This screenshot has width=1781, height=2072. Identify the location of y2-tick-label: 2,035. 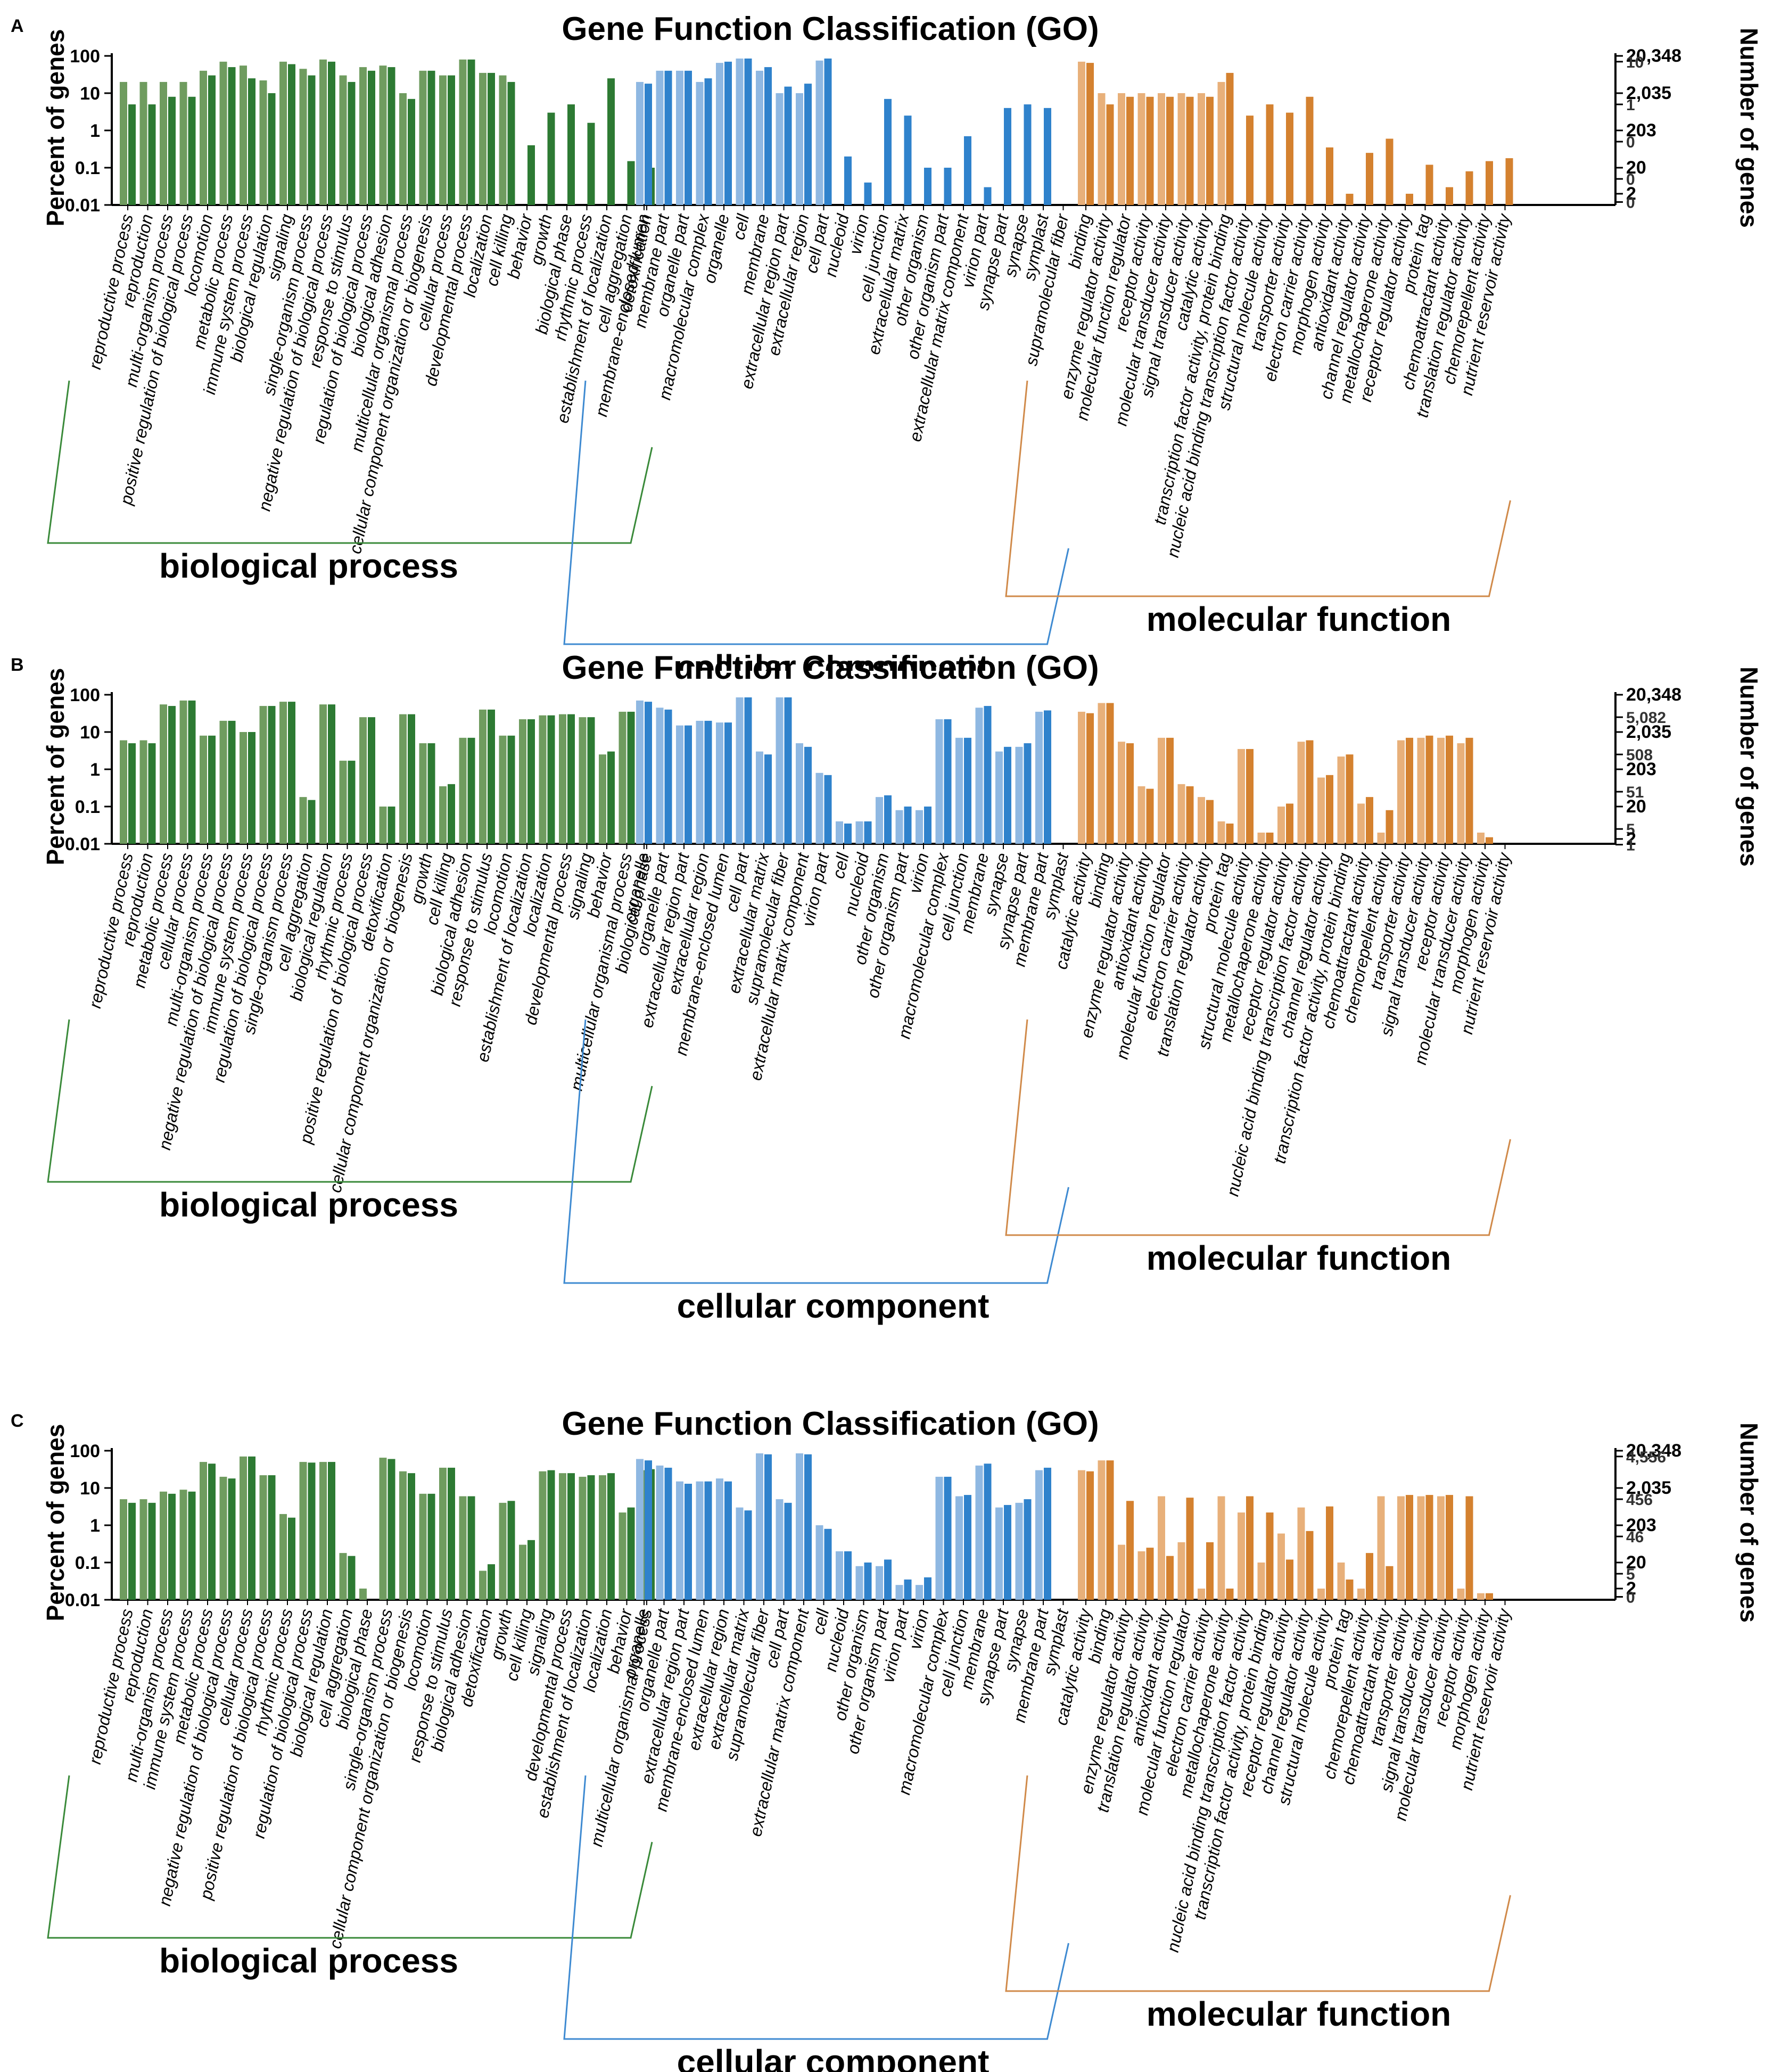
(1648, 732).